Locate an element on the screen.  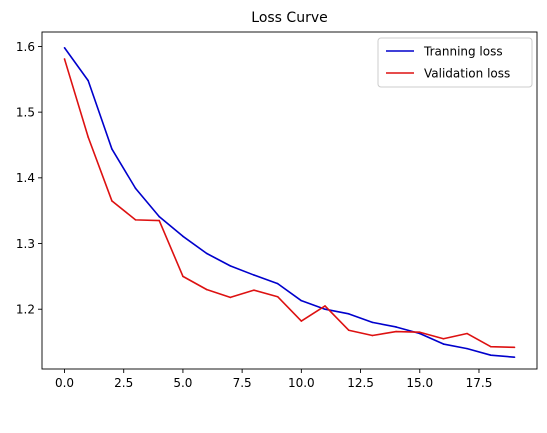
y-tick-label: 1.5 is located at coordinates (25, 112).